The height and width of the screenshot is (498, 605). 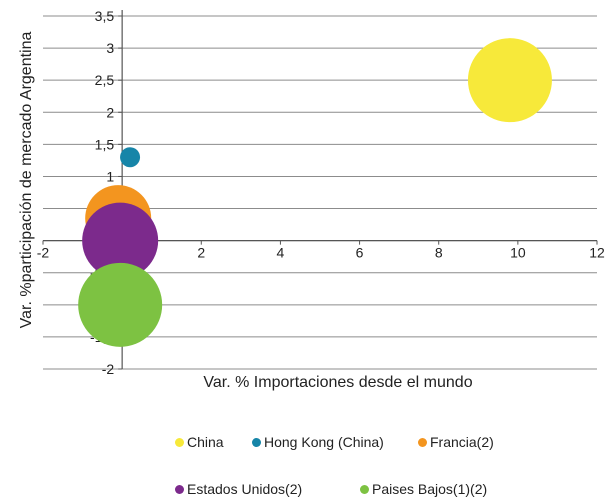 I want to click on y-tick-label-0: -2, so click(x=108, y=369).